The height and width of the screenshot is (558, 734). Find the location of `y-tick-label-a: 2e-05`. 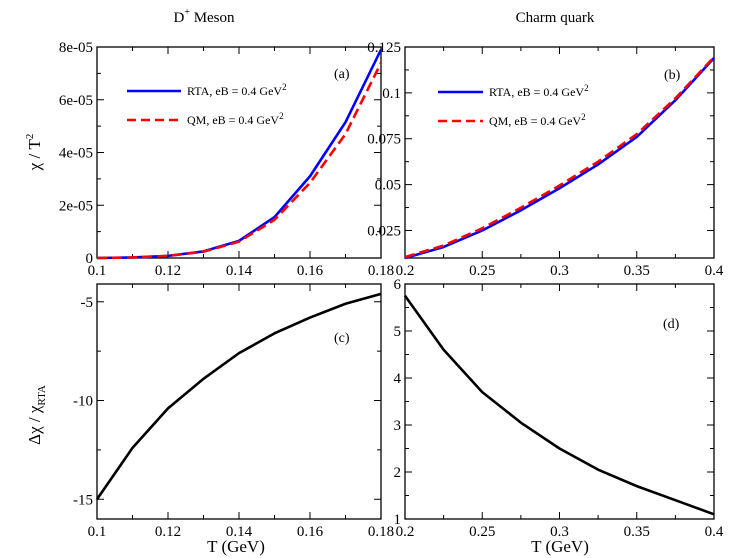

y-tick-label-a: 2e-05 is located at coordinates (76, 206).